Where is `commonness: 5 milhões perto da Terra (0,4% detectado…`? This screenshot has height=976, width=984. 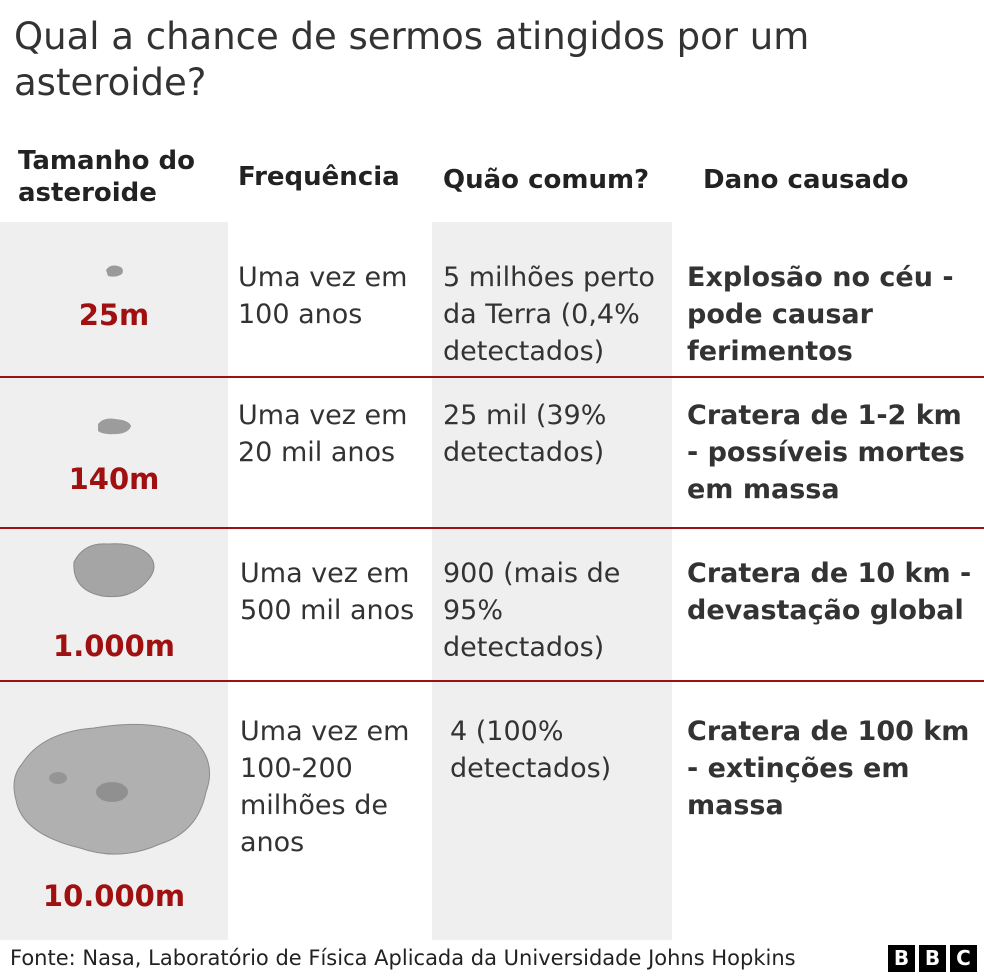 commonness: 5 milhões perto da Terra (0,4% detectado… is located at coordinates (549, 314).